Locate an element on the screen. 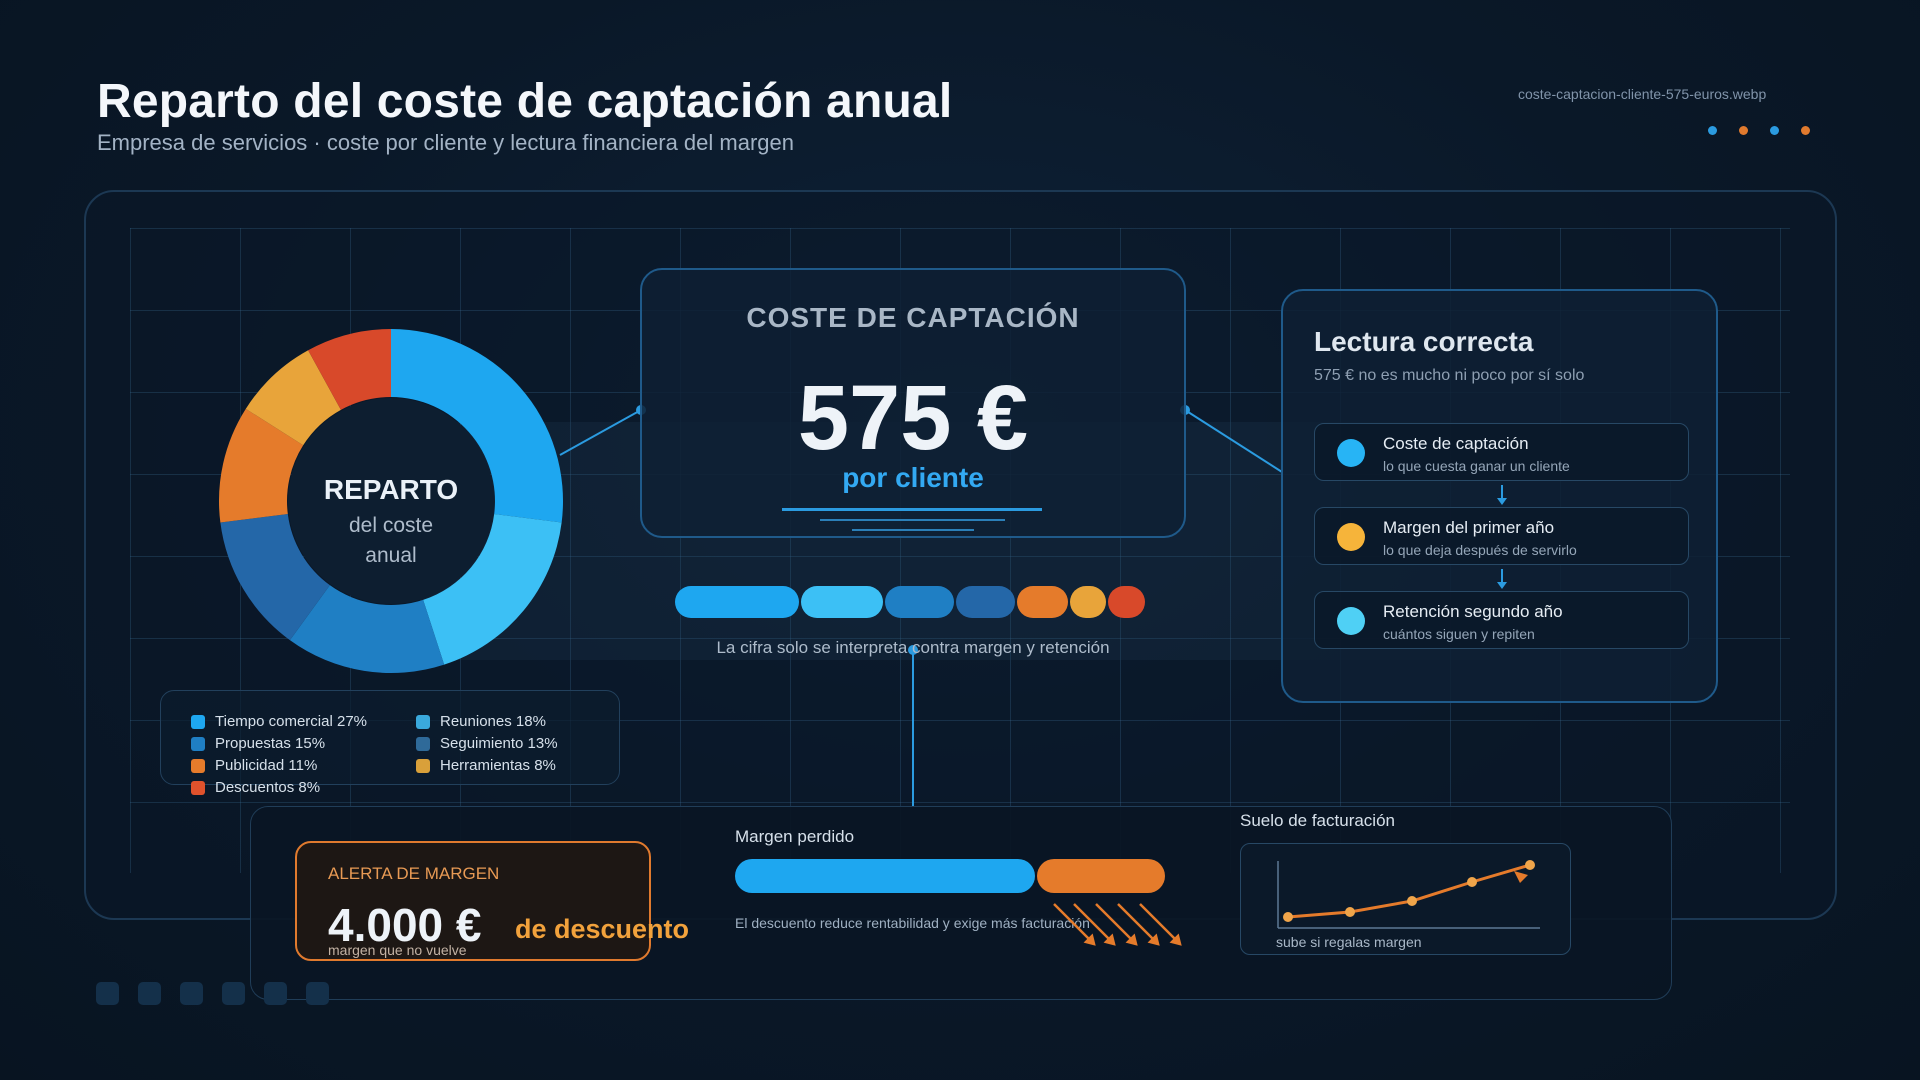 The width and height of the screenshot is (1920, 1080). reading-subtitle: 575 € no es mucho ni poco por sí solo is located at coordinates (1449, 375).